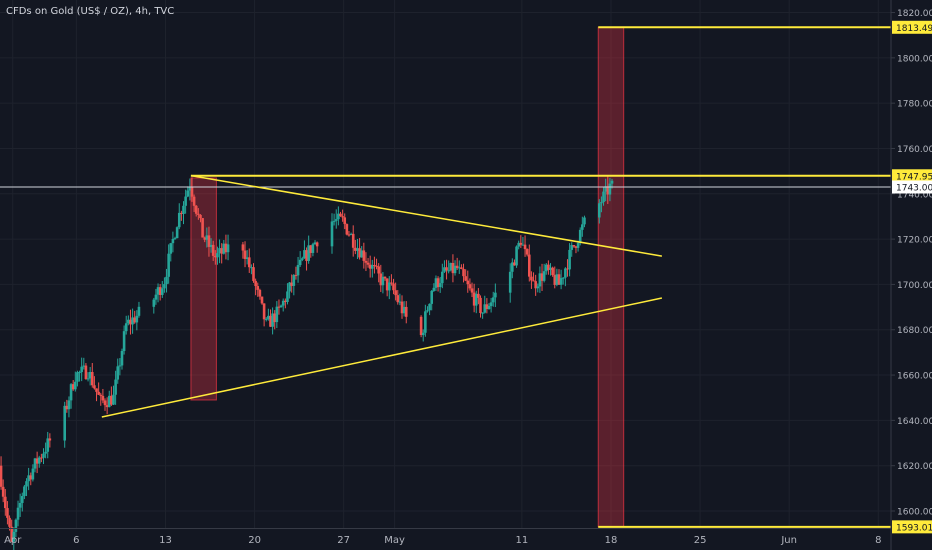 The width and height of the screenshot is (932, 550). What do you see at coordinates (203, 289) in the screenshot?
I see `flagpole-box` at bounding box center [203, 289].